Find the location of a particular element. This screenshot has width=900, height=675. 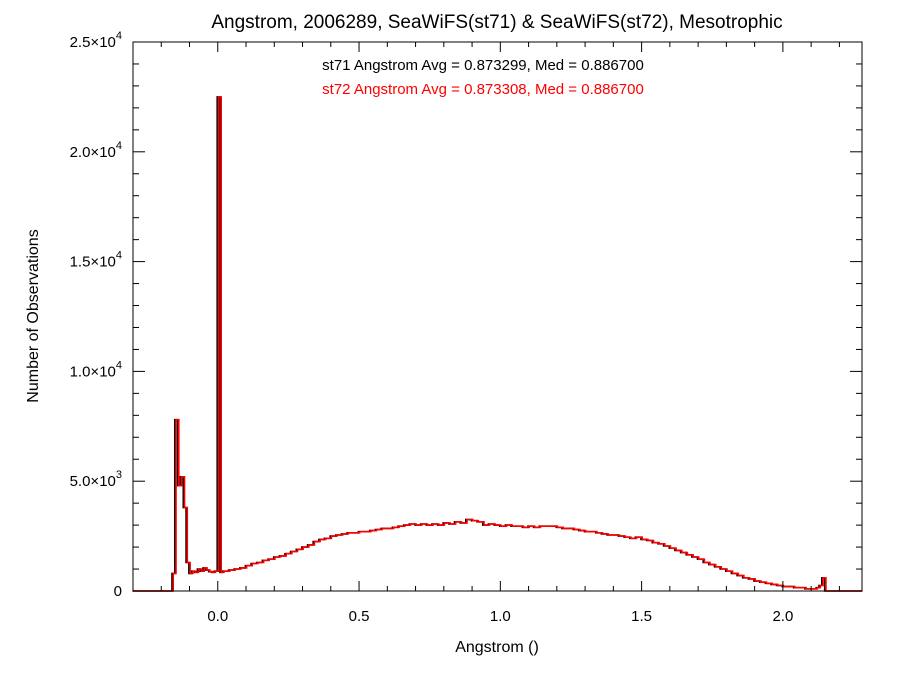

y-tick-label: 1.0×10⁴ is located at coordinates (96, 369).